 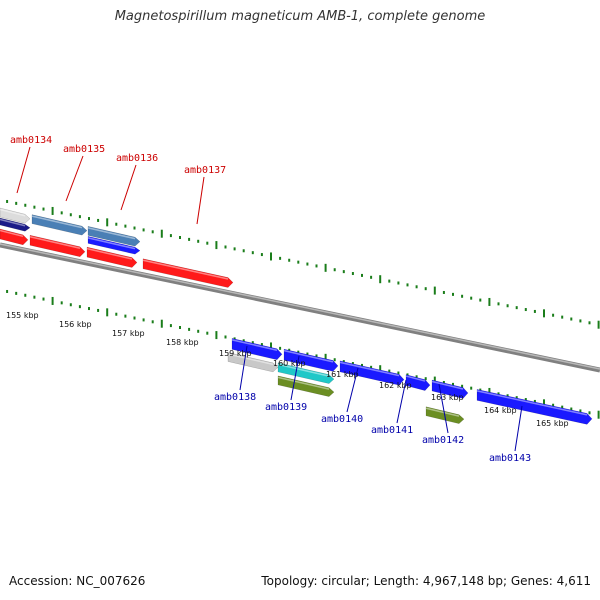 What do you see at coordinates (447, 397) in the screenshot?
I see `kbp-label: 163 kbp` at bounding box center [447, 397].